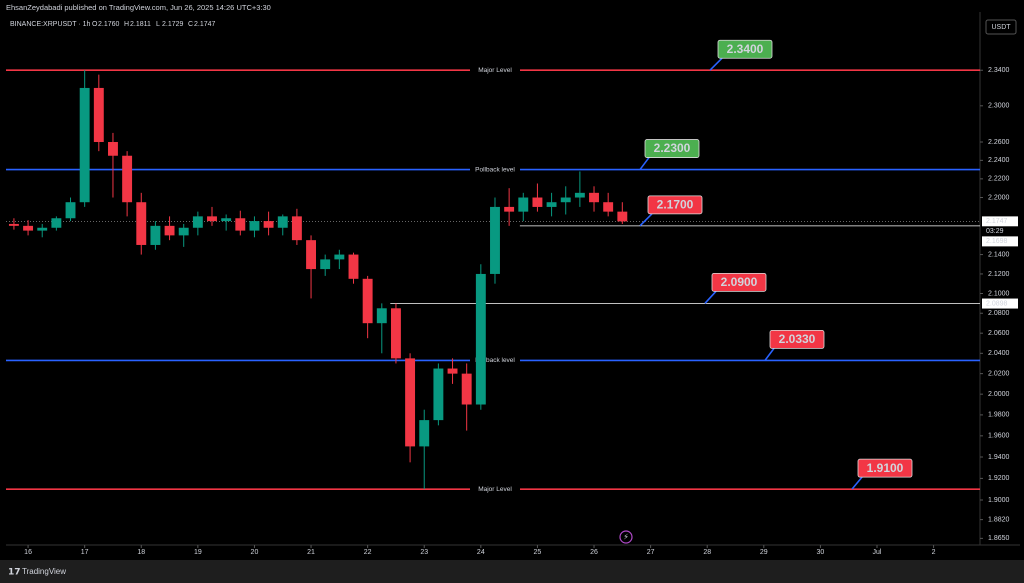 The image size is (1024, 583). I want to click on level-note: Pollback level, so click(495, 360).